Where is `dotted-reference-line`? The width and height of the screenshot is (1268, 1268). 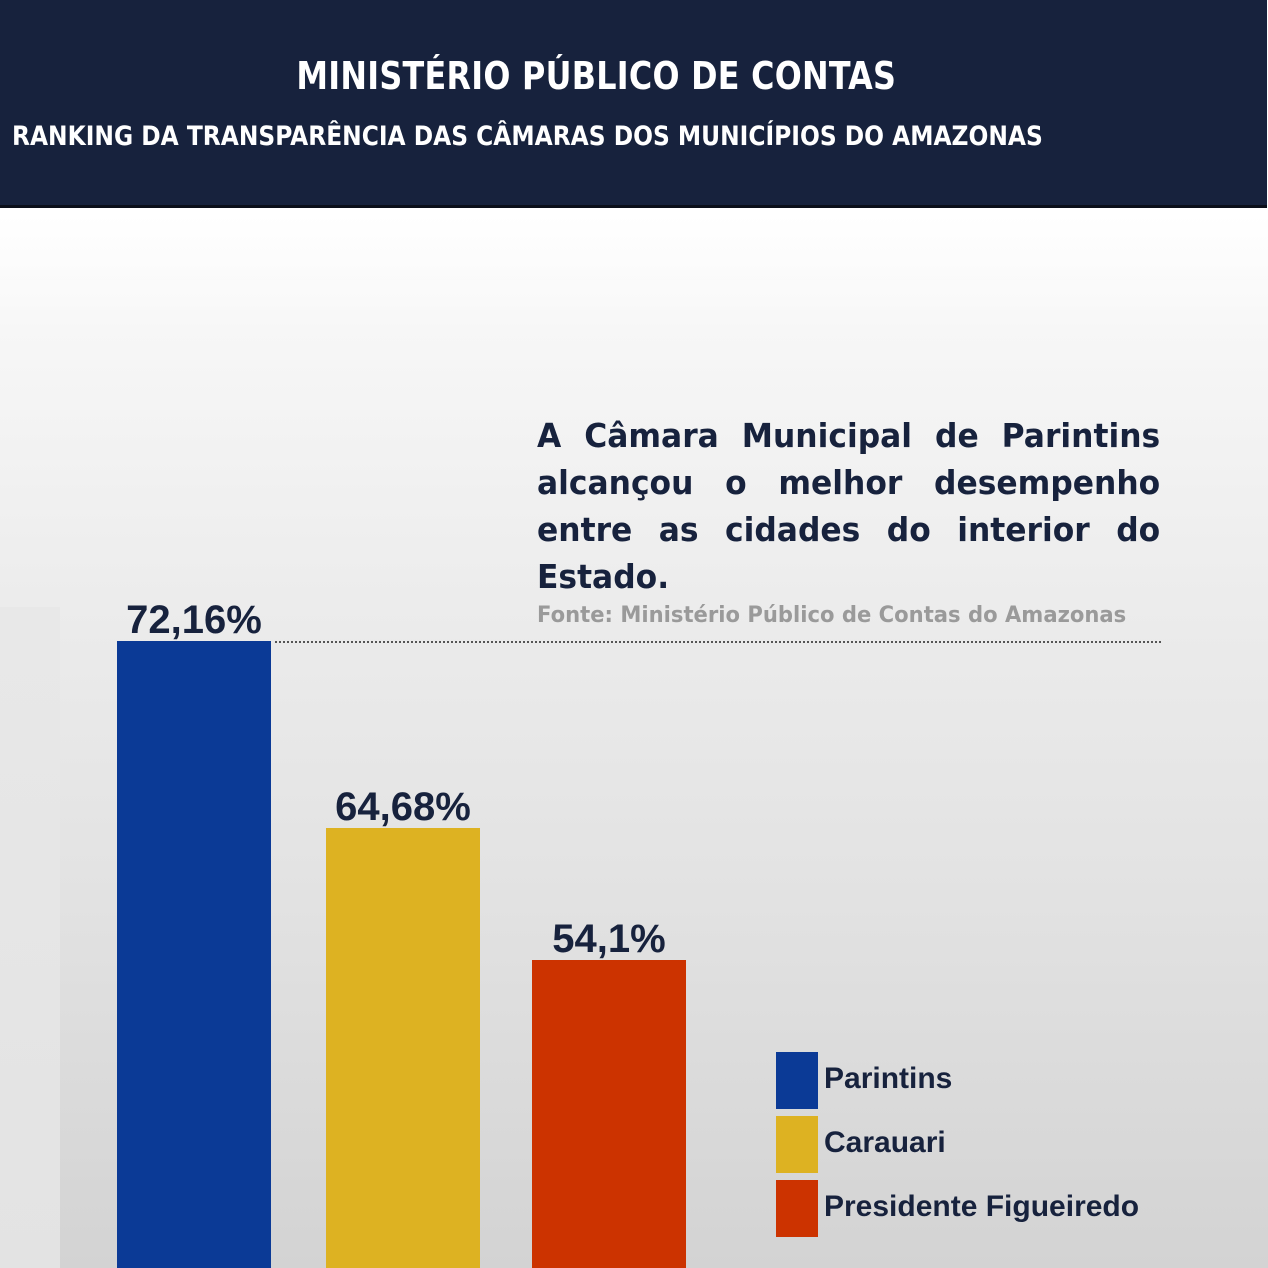
dotted-reference-line is located at coordinates (718, 642).